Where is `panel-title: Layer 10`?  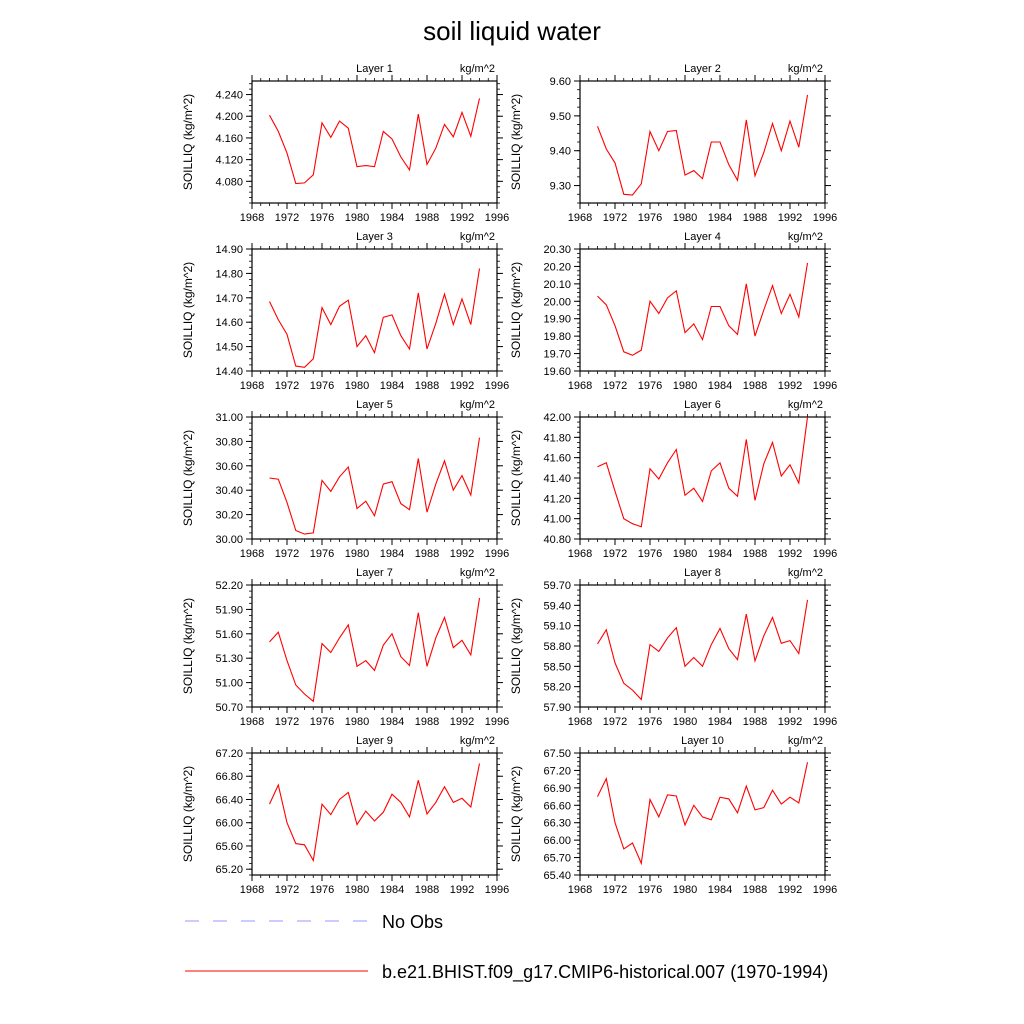 panel-title: Layer 10 is located at coordinates (702, 741).